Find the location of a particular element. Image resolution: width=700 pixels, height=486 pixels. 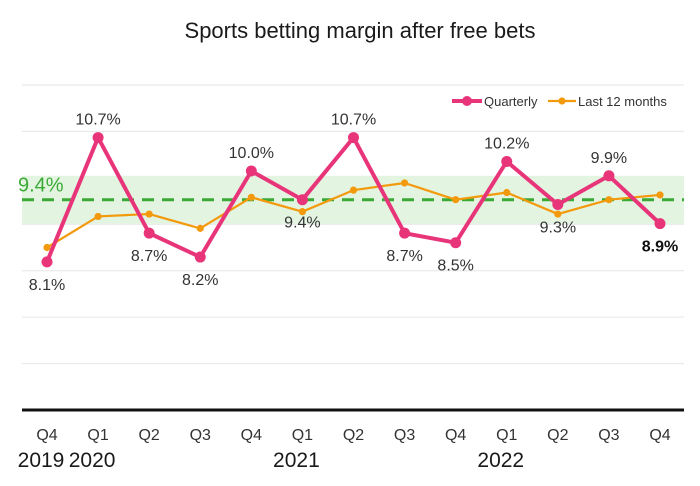

legend-label-quarterly: Quarterly is located at coordinates (511, 101).